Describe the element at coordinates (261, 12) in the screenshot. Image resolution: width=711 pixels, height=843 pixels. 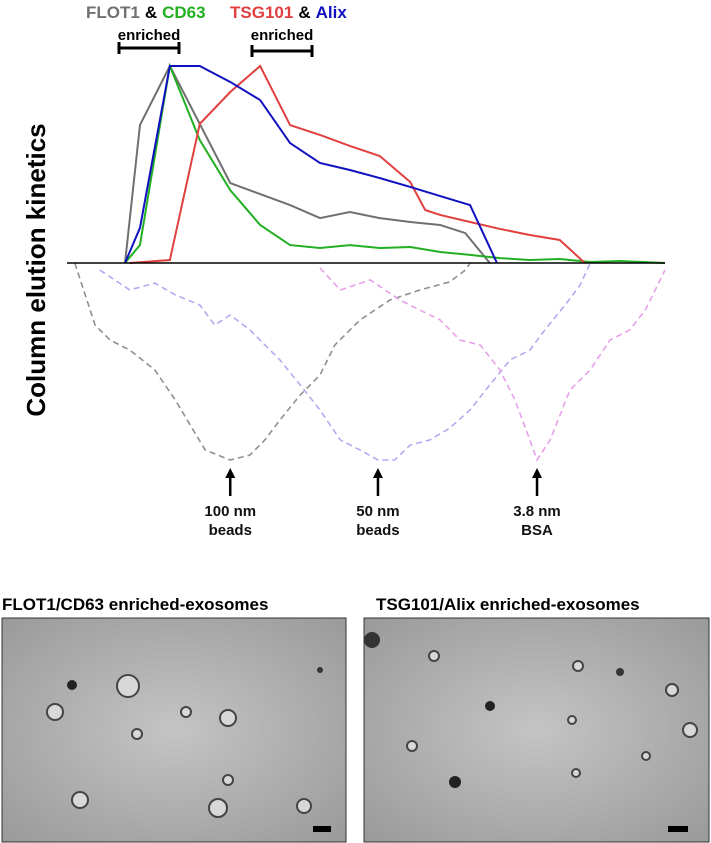
I see `legend-entry: TSG101` at that location.